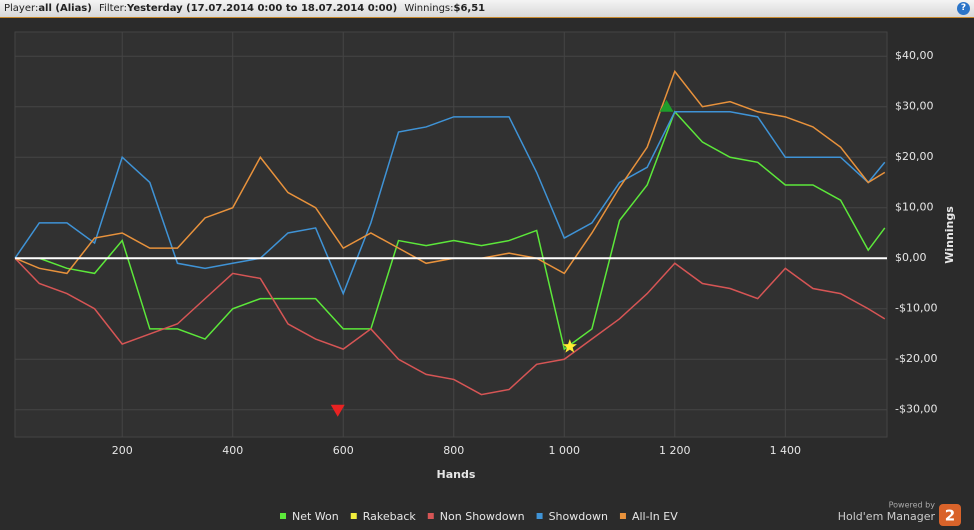 This screenshot has height=530, width=974. What do you see at coordinates (65, 8) in the screenshot?
I see `player: all (Alias)` at bounding box center [65, 8].